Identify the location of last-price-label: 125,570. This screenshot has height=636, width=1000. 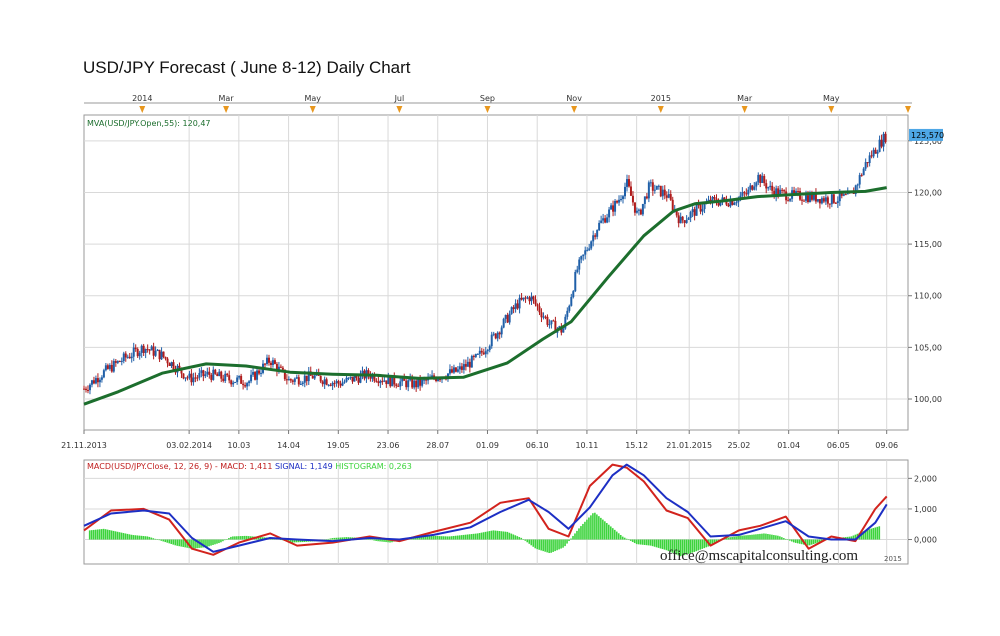
(927, 135).